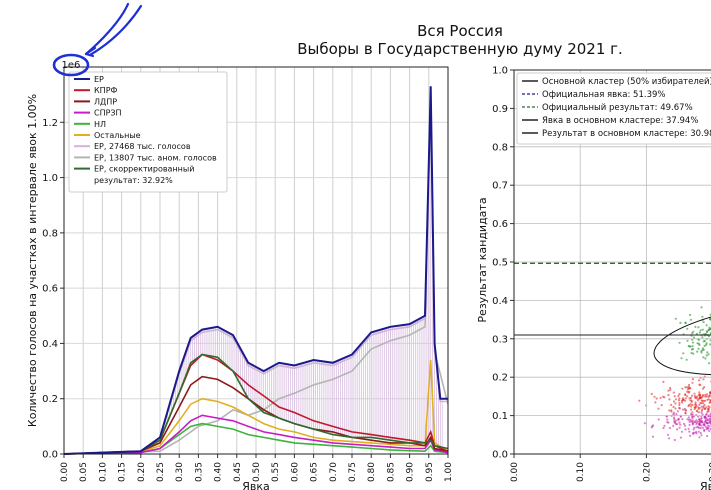 This screenshot has width=711, height=490. What do you see at coordinates (500, 186) in the screenshot?
I see `y-tick-label: 0.7` at bounding box center [500, 186].